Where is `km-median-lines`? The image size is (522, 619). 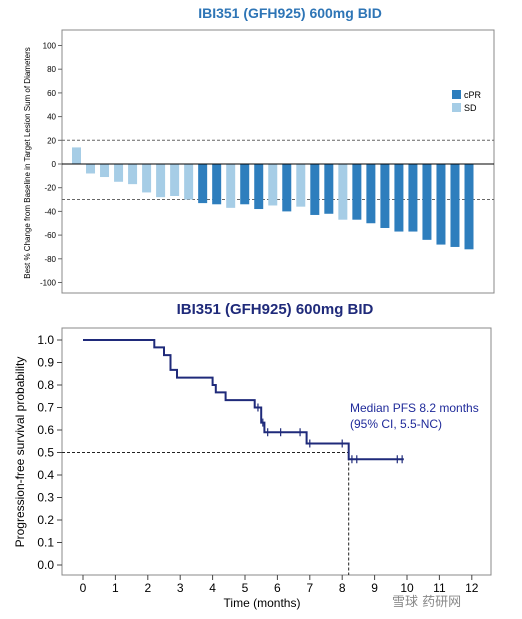
km-median-lines is located at coordinates (206, 513).